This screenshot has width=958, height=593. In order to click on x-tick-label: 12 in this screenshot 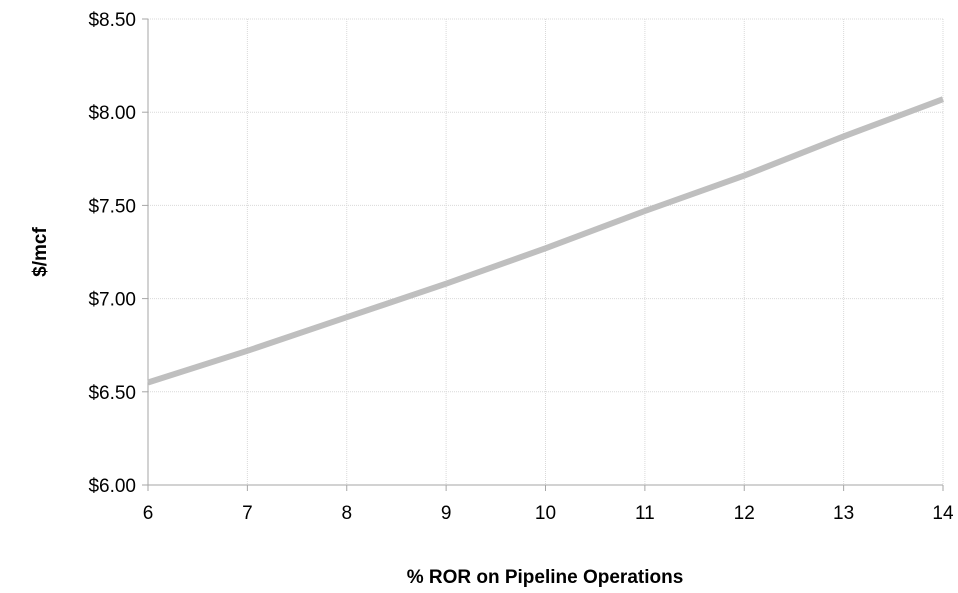, I will do `click(744, 513)`.